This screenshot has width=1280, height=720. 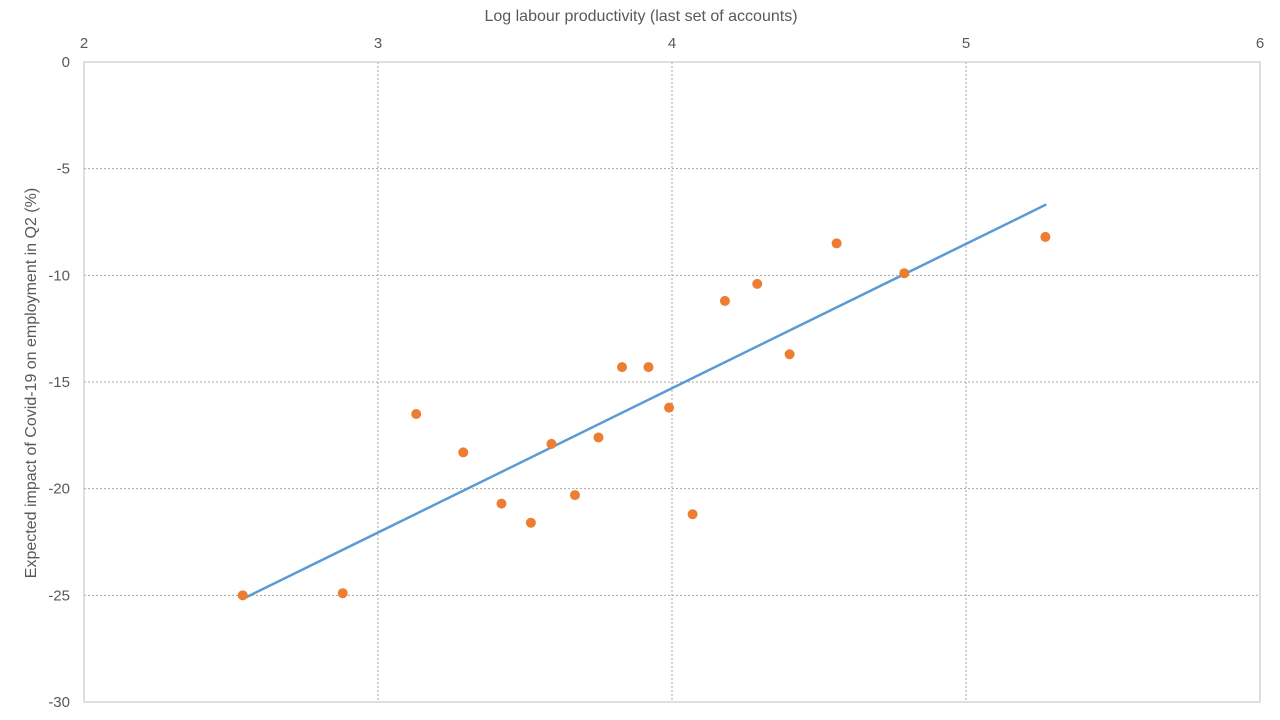 I want to click on y-tick-label: -15, so click(x=59, y=382).